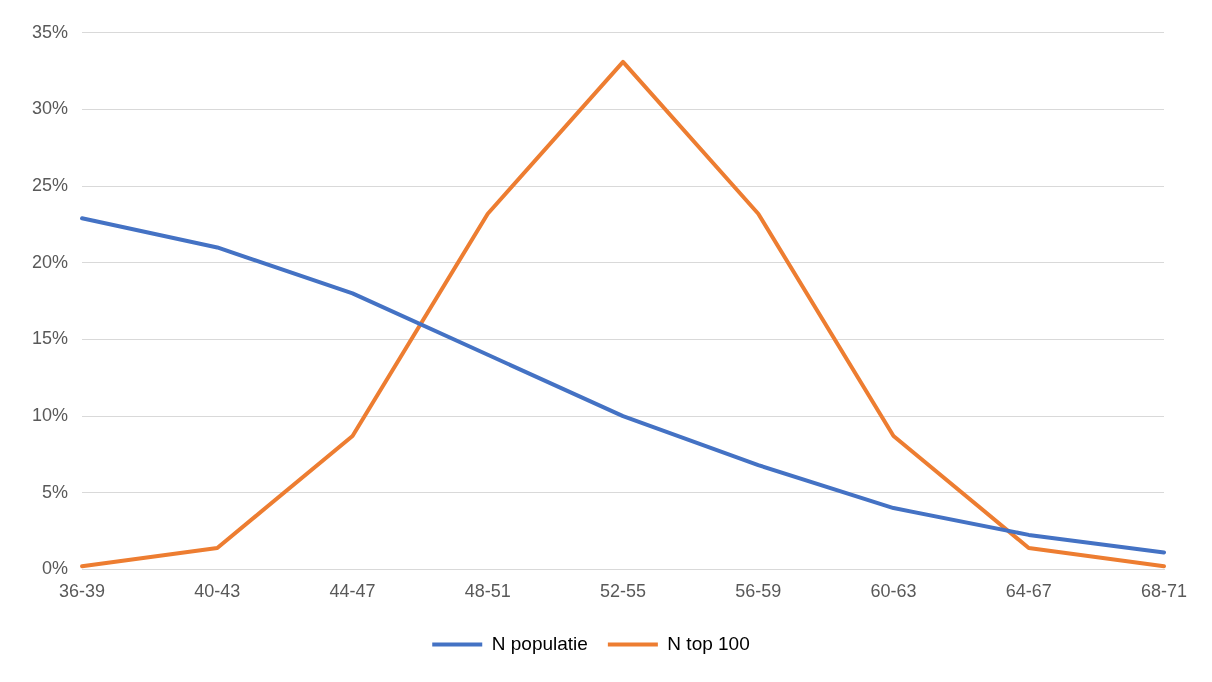  I want to click on x-tick-label: 68-71, so click(1164, 591).